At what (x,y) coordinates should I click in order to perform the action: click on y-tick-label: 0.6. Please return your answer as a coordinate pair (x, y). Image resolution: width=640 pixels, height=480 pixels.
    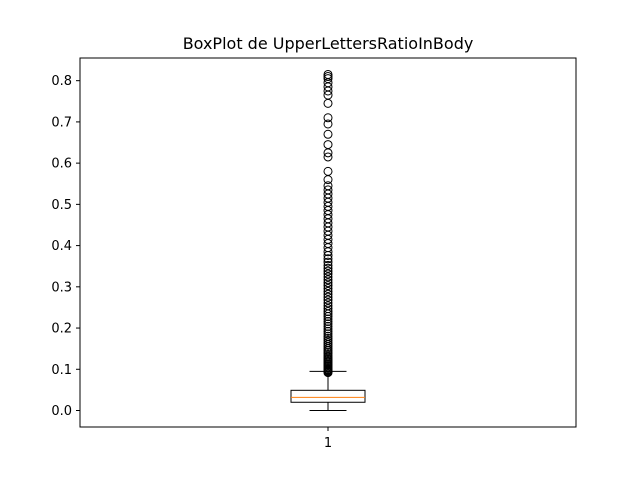
    Looking at the image, I should click on (61, 164).